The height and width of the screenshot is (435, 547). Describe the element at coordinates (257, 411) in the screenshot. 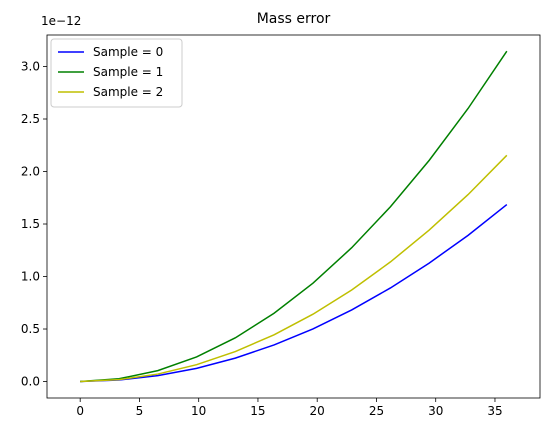

I see `x-tick-label: 15` at that location.